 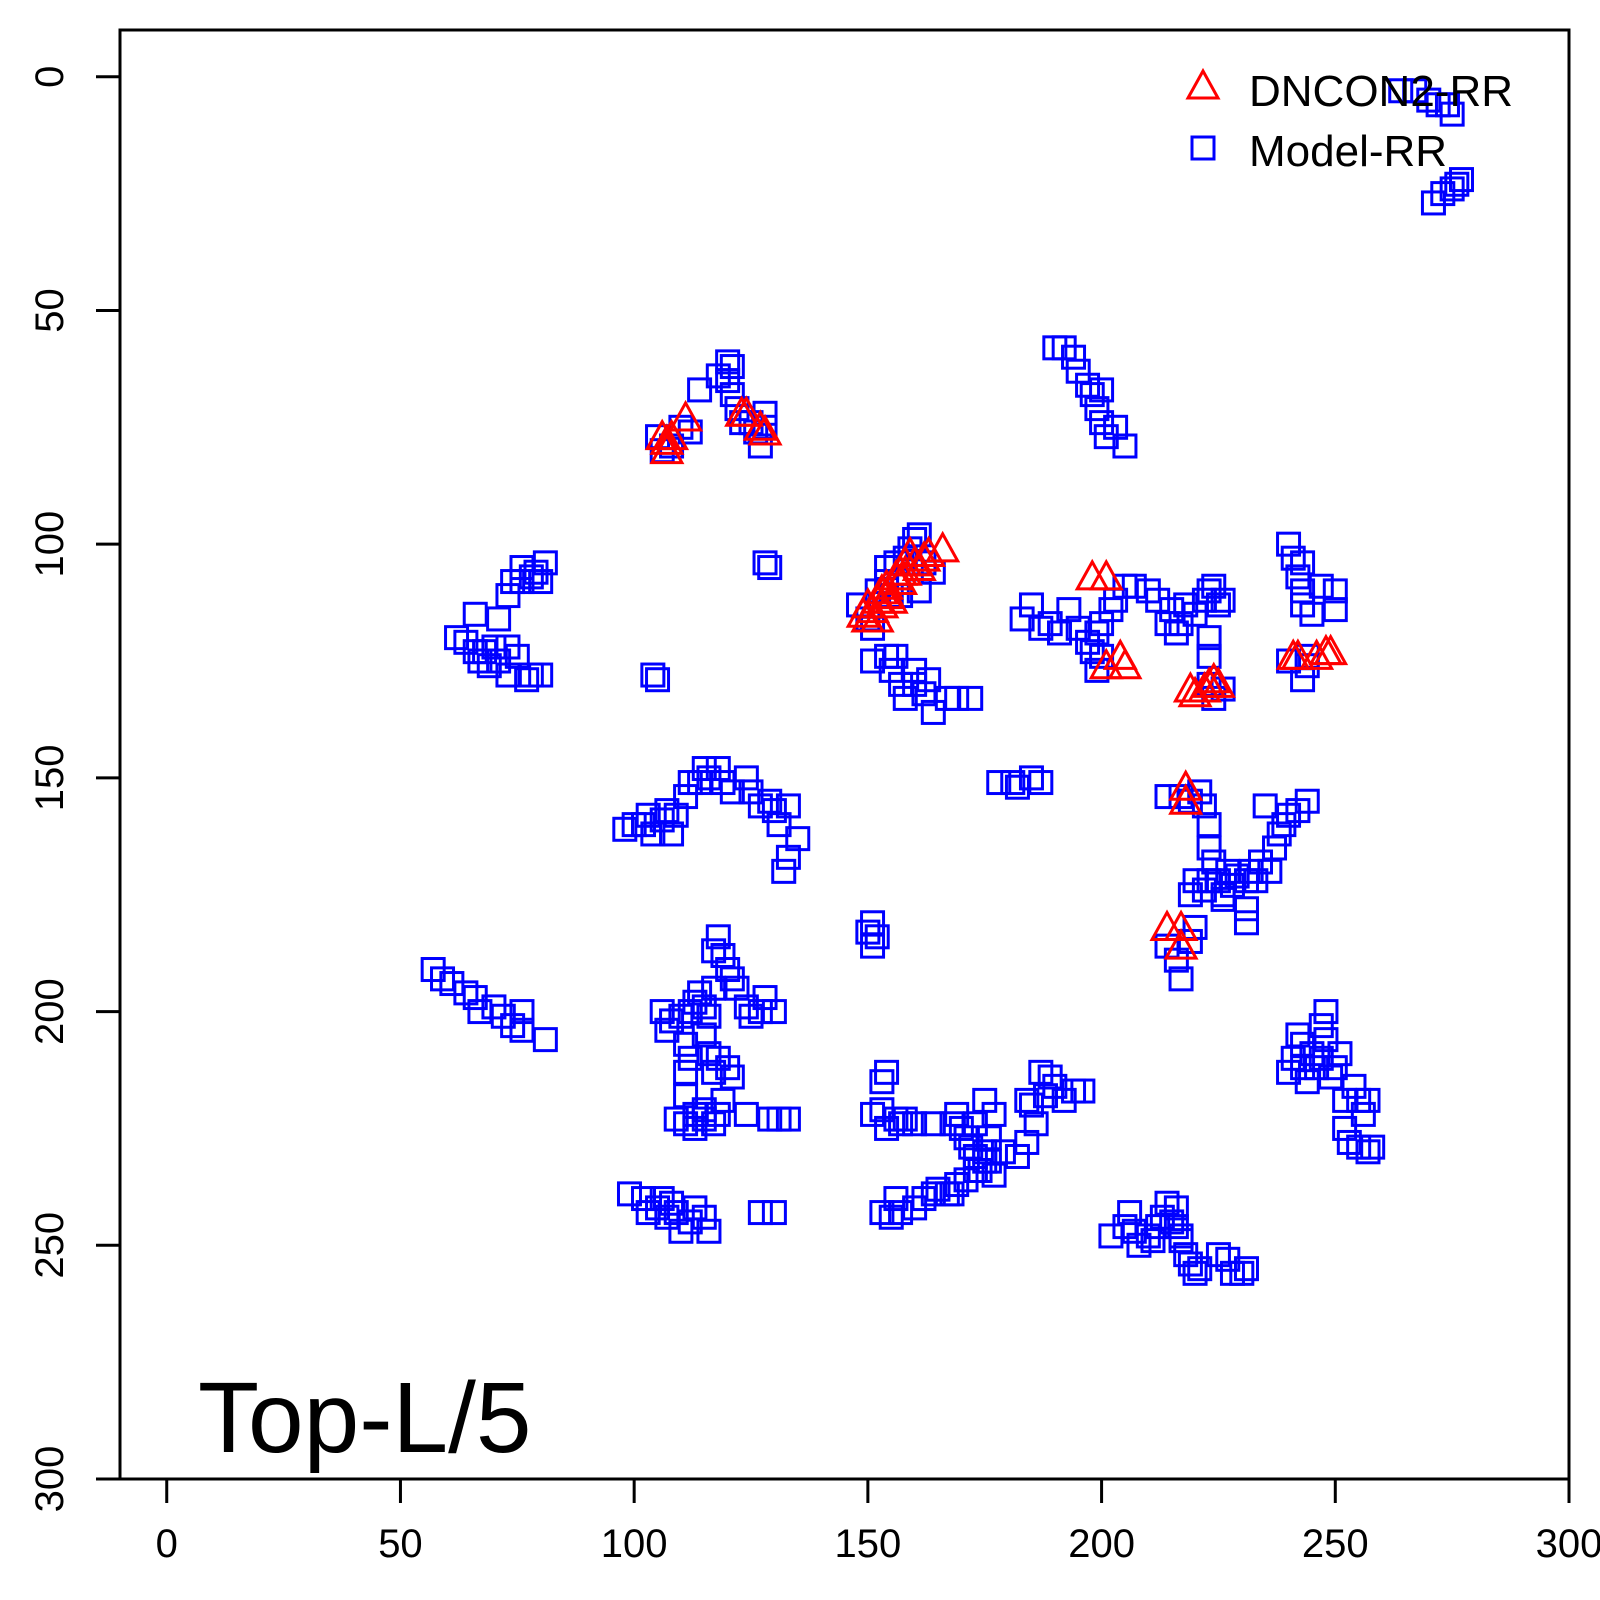 What do you see at coordinates (50, 777) in the screenshot?
I see `y-tick-label: 150` at bounding box center [50, 777].